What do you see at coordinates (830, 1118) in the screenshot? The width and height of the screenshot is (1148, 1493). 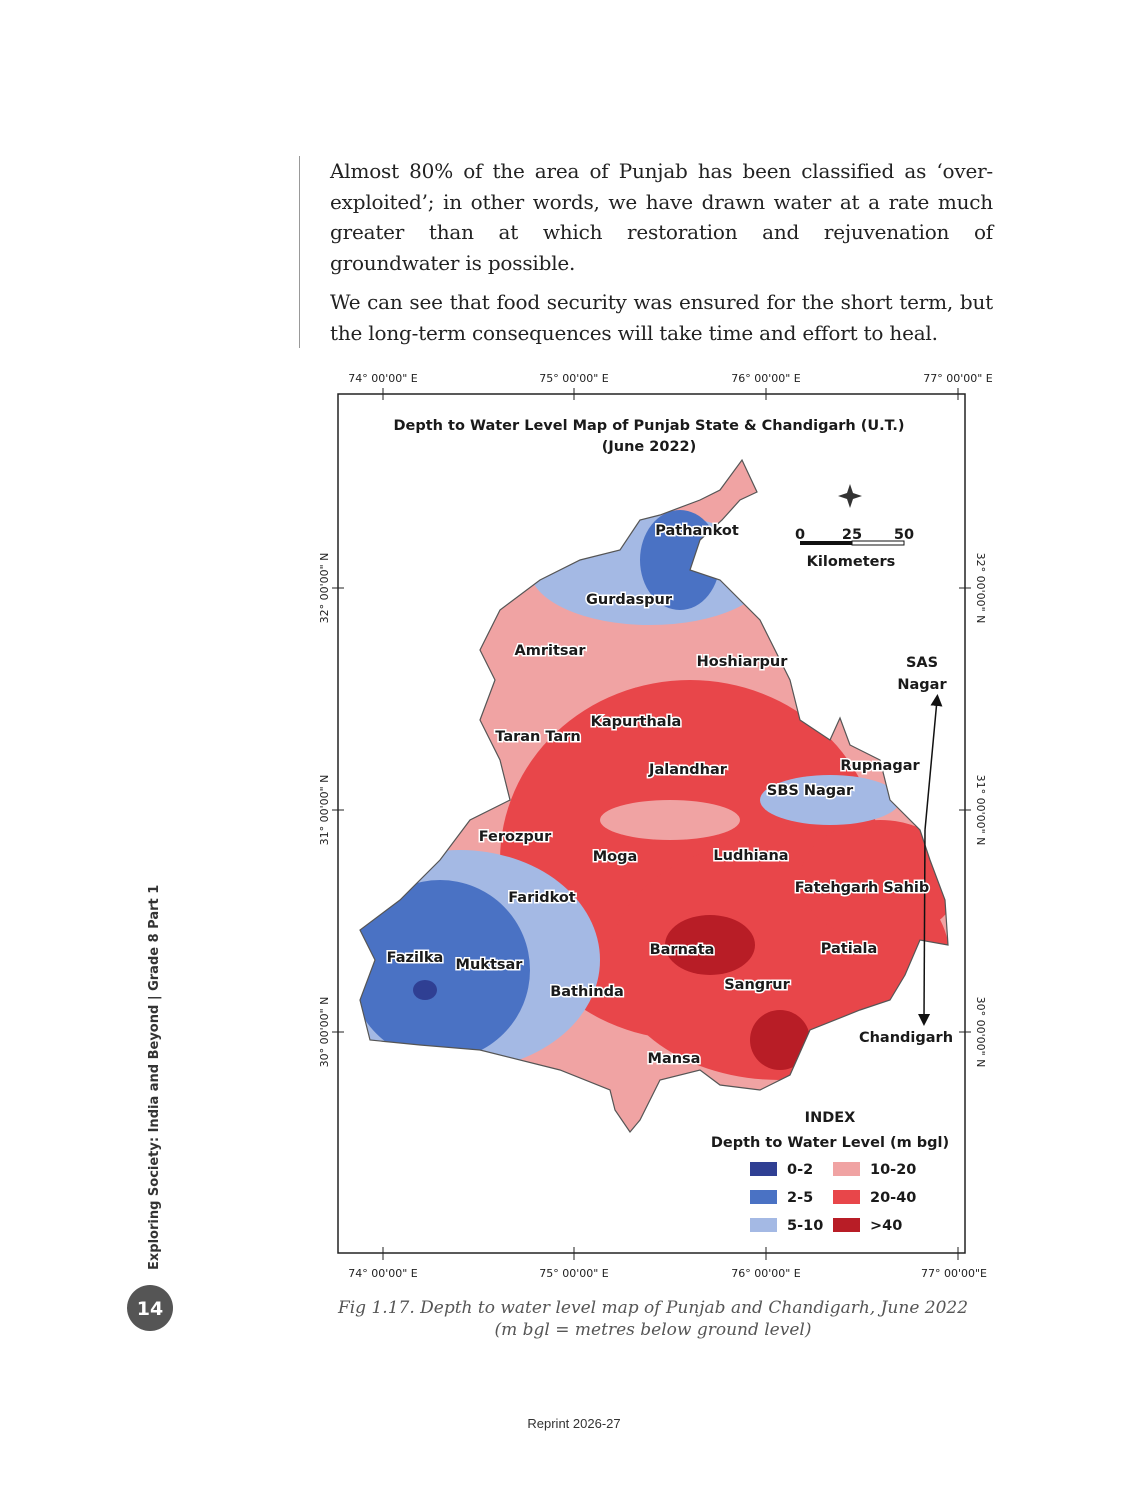 I see `legend-heading: INDEX` at bounding box center [830, 1118].